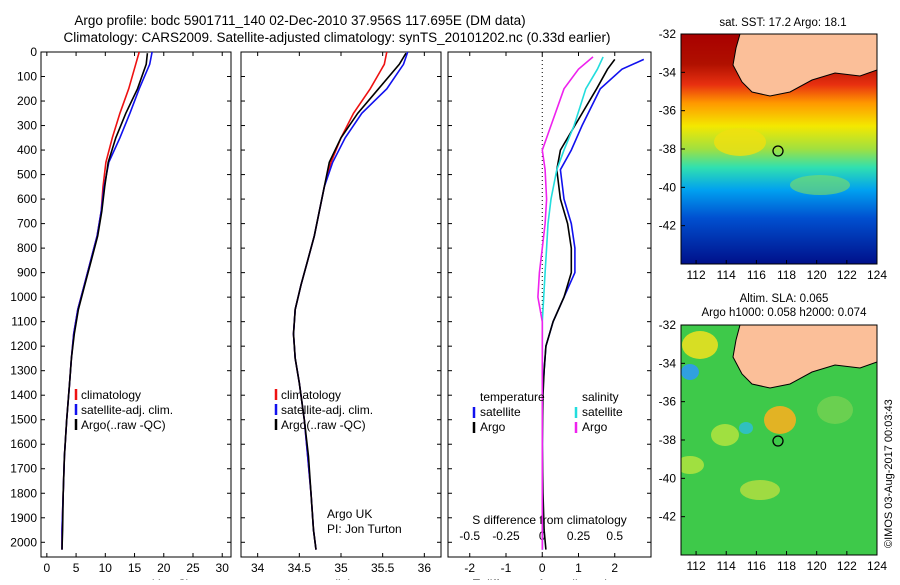 This screenshot has height=585, width=900. I want to click on x-tick-label-S: -0.25, so click(506, 536).